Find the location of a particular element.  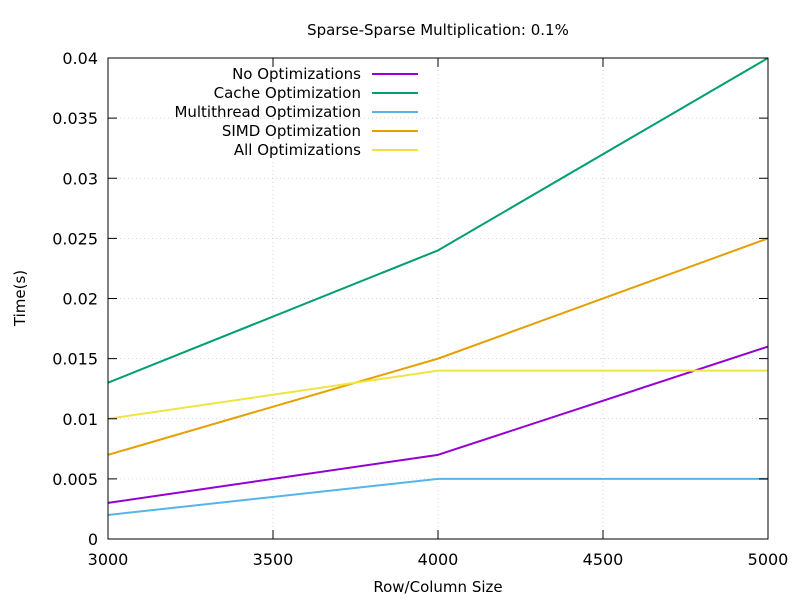

legend-label: No Optimizations is located at coordinates (296, 74).